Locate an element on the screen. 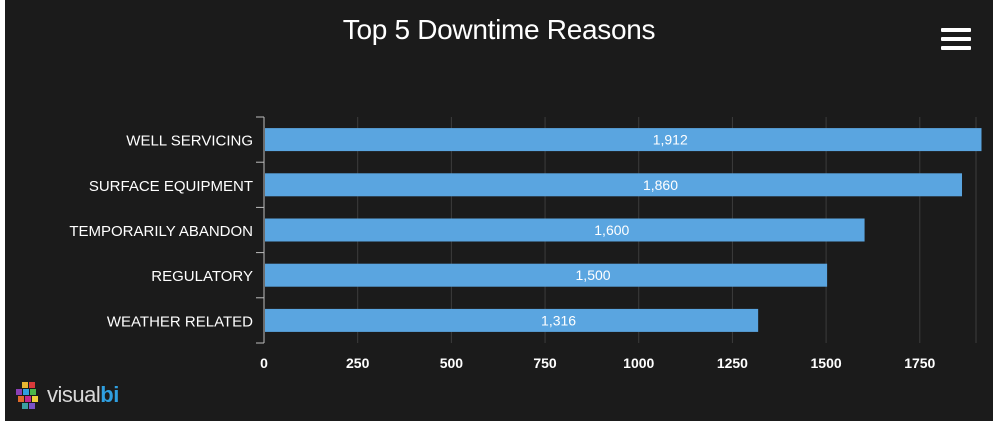  x-tick-label: 250 is located at coordinates (358, 363).